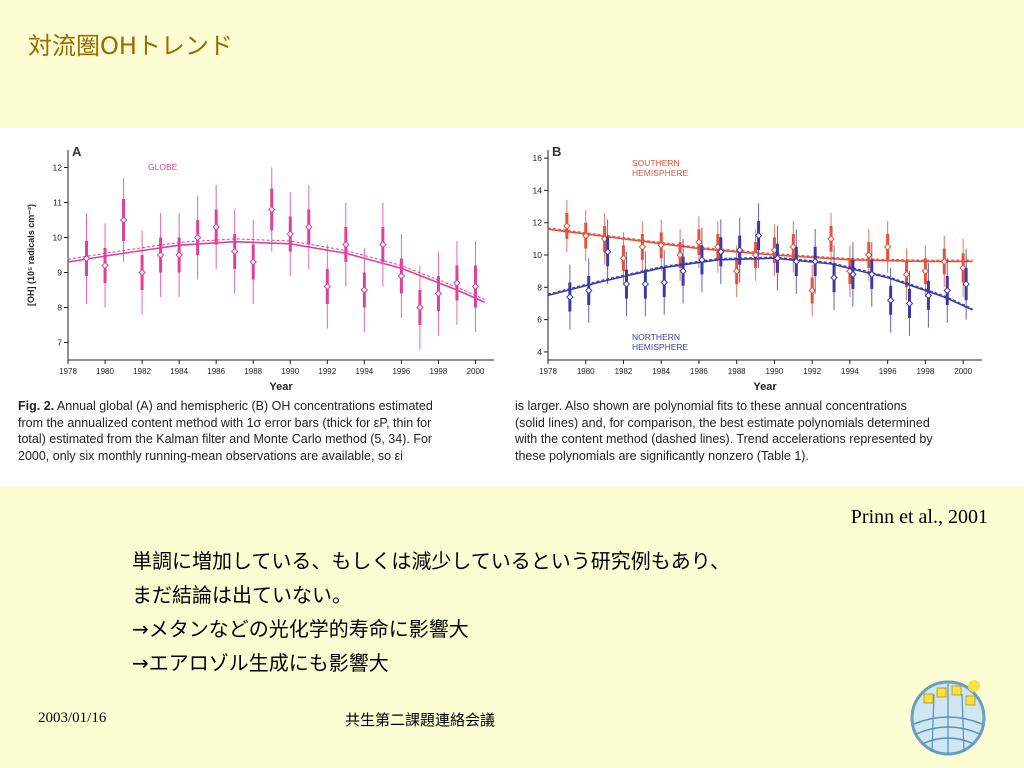 Image resolution: width=1024 pixels, height=768 pixels. What do you see at coordinates (538, 190) in the screenshot?
I see `y-tick-label: 14` at bounding box center [538, 190].